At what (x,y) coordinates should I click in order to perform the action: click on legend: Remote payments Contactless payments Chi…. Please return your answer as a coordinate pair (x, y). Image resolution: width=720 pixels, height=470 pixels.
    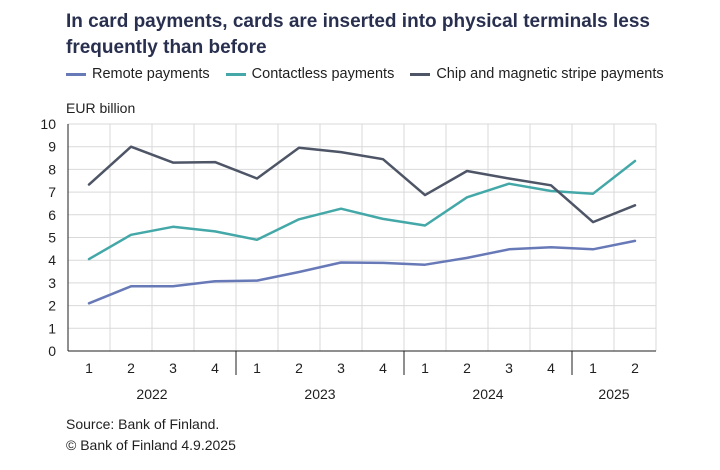
    Looking at the image, I should click on (365, 74).